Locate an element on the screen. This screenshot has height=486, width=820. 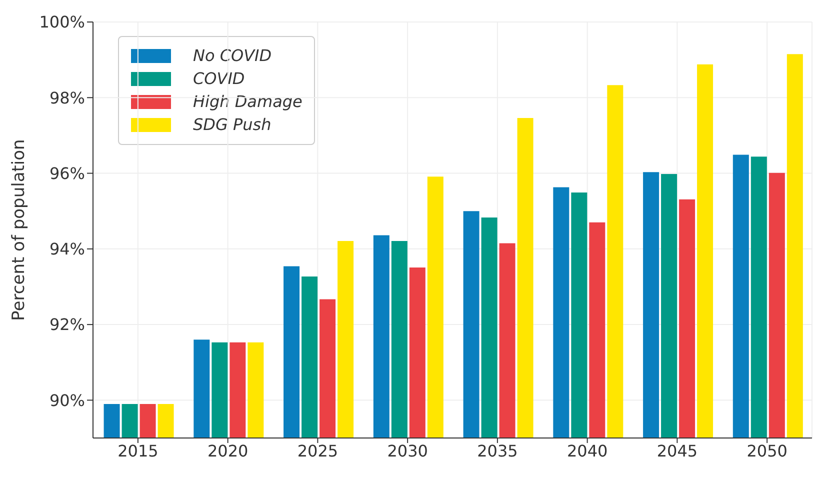
x-tick-label: 2025 is located at coordinates (317, 450).